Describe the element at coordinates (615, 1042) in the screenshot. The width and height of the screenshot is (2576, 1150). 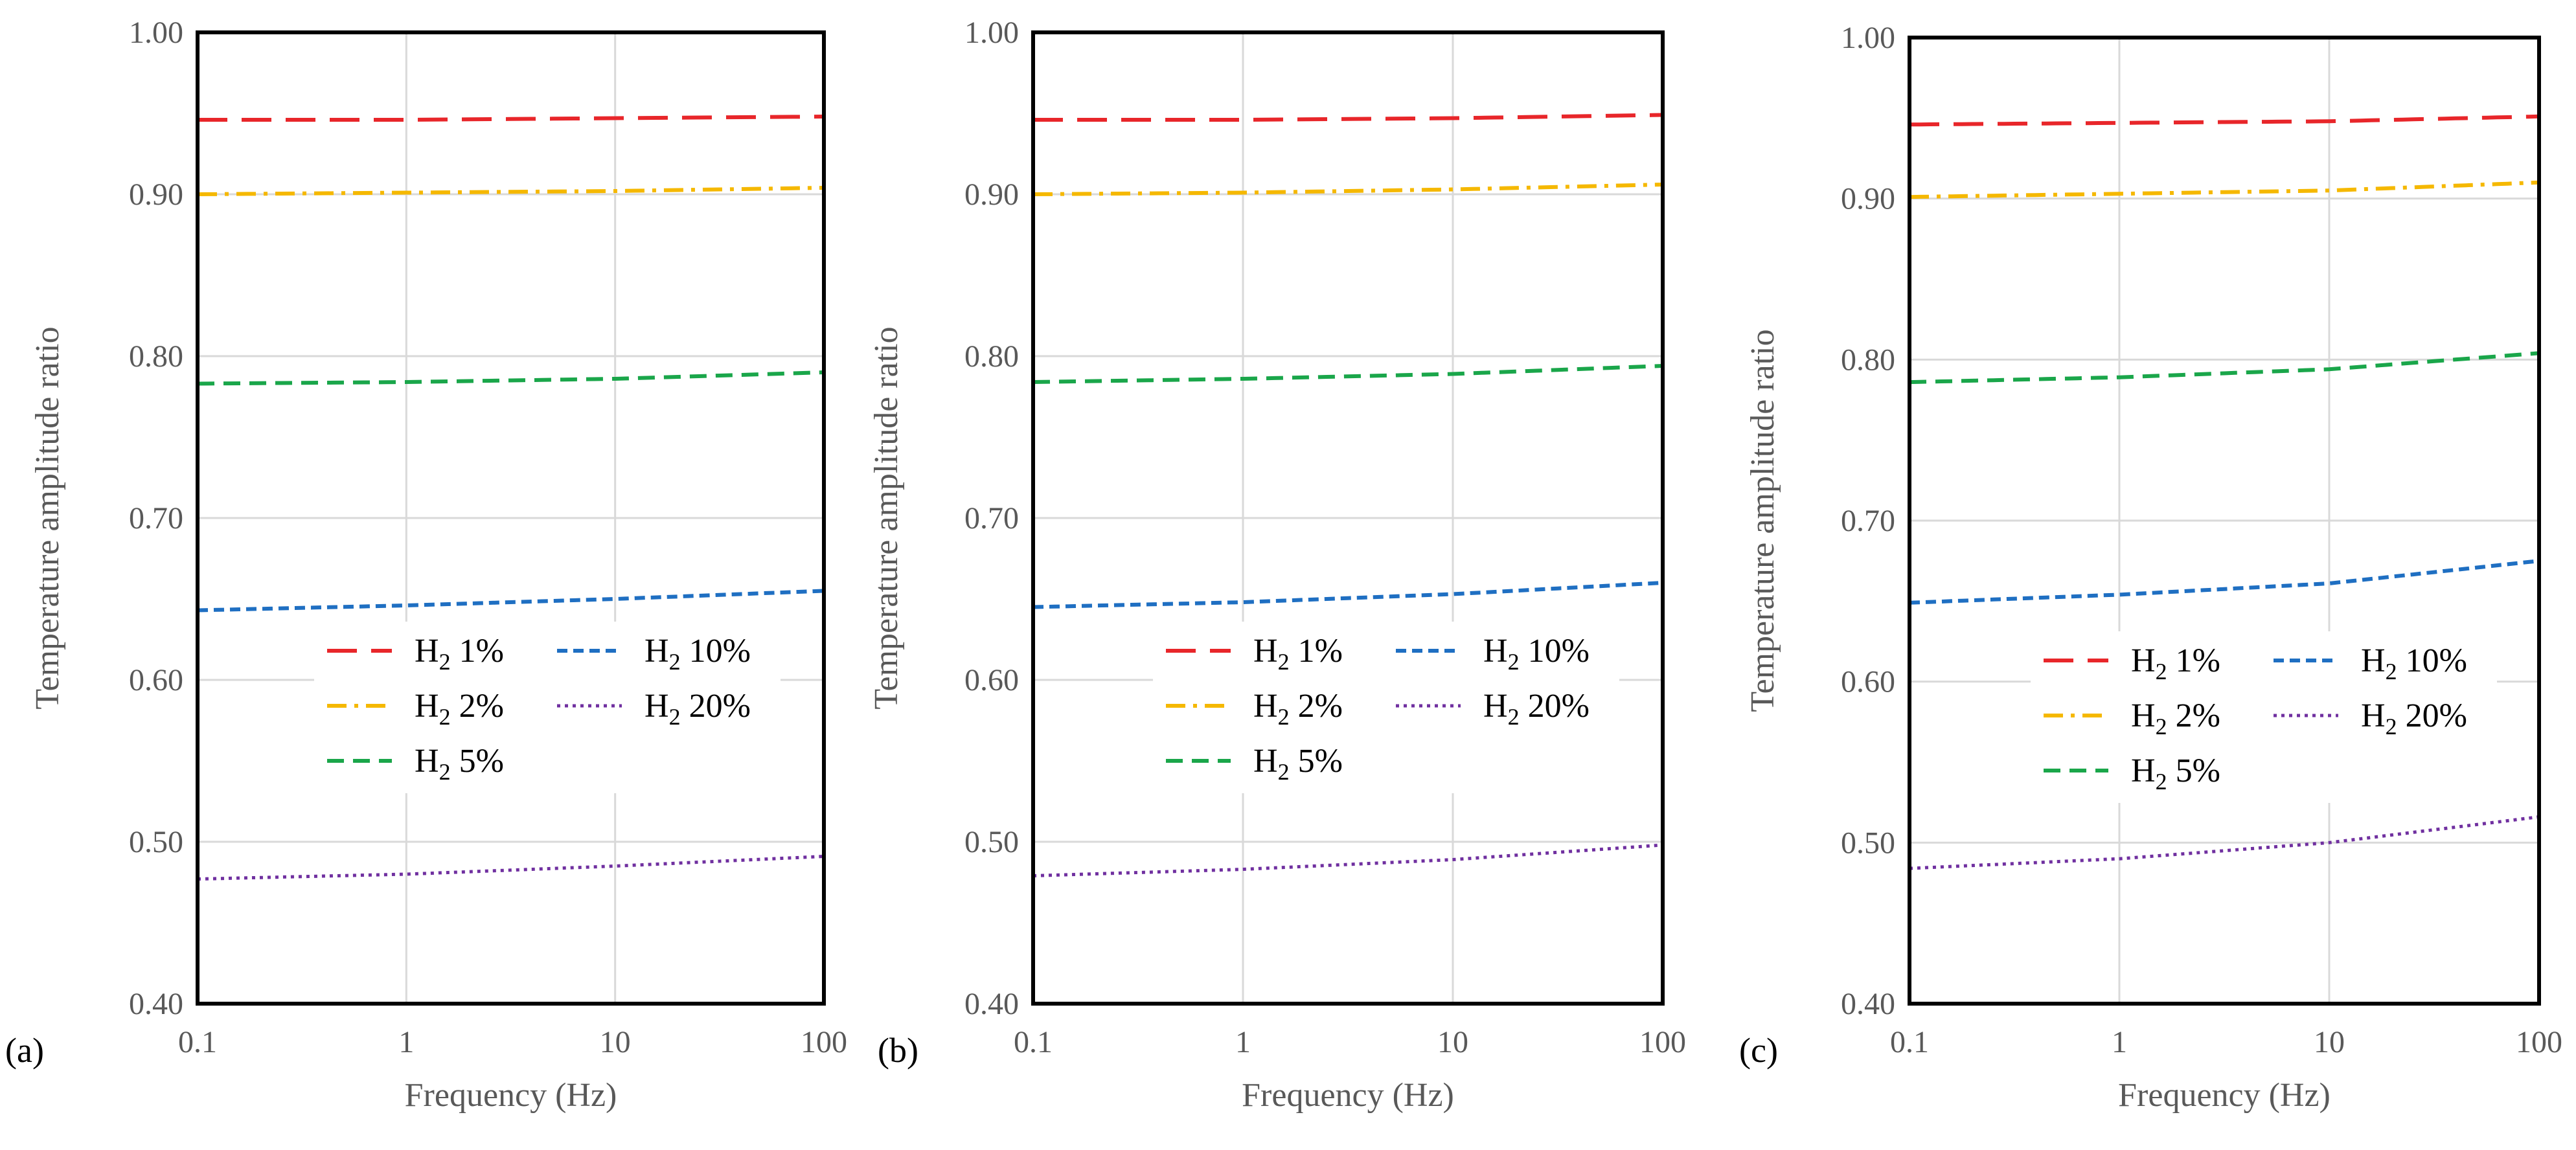
I see `x-tick-label: 10` at that location.